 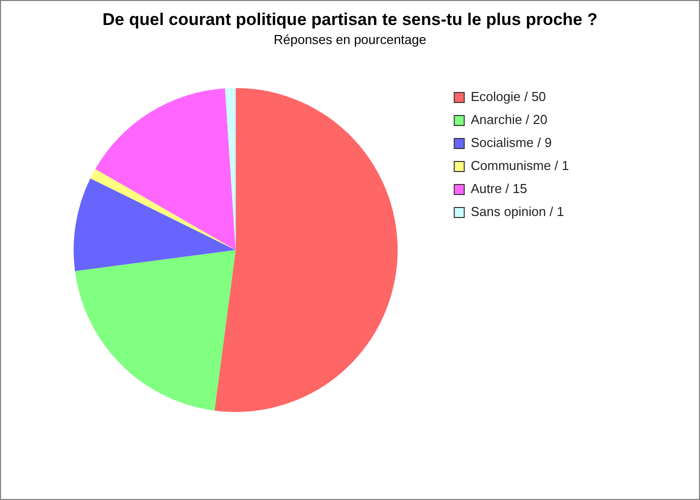 I want to click on legend-label: Anarchie / 20, so click(x=509, y=120).